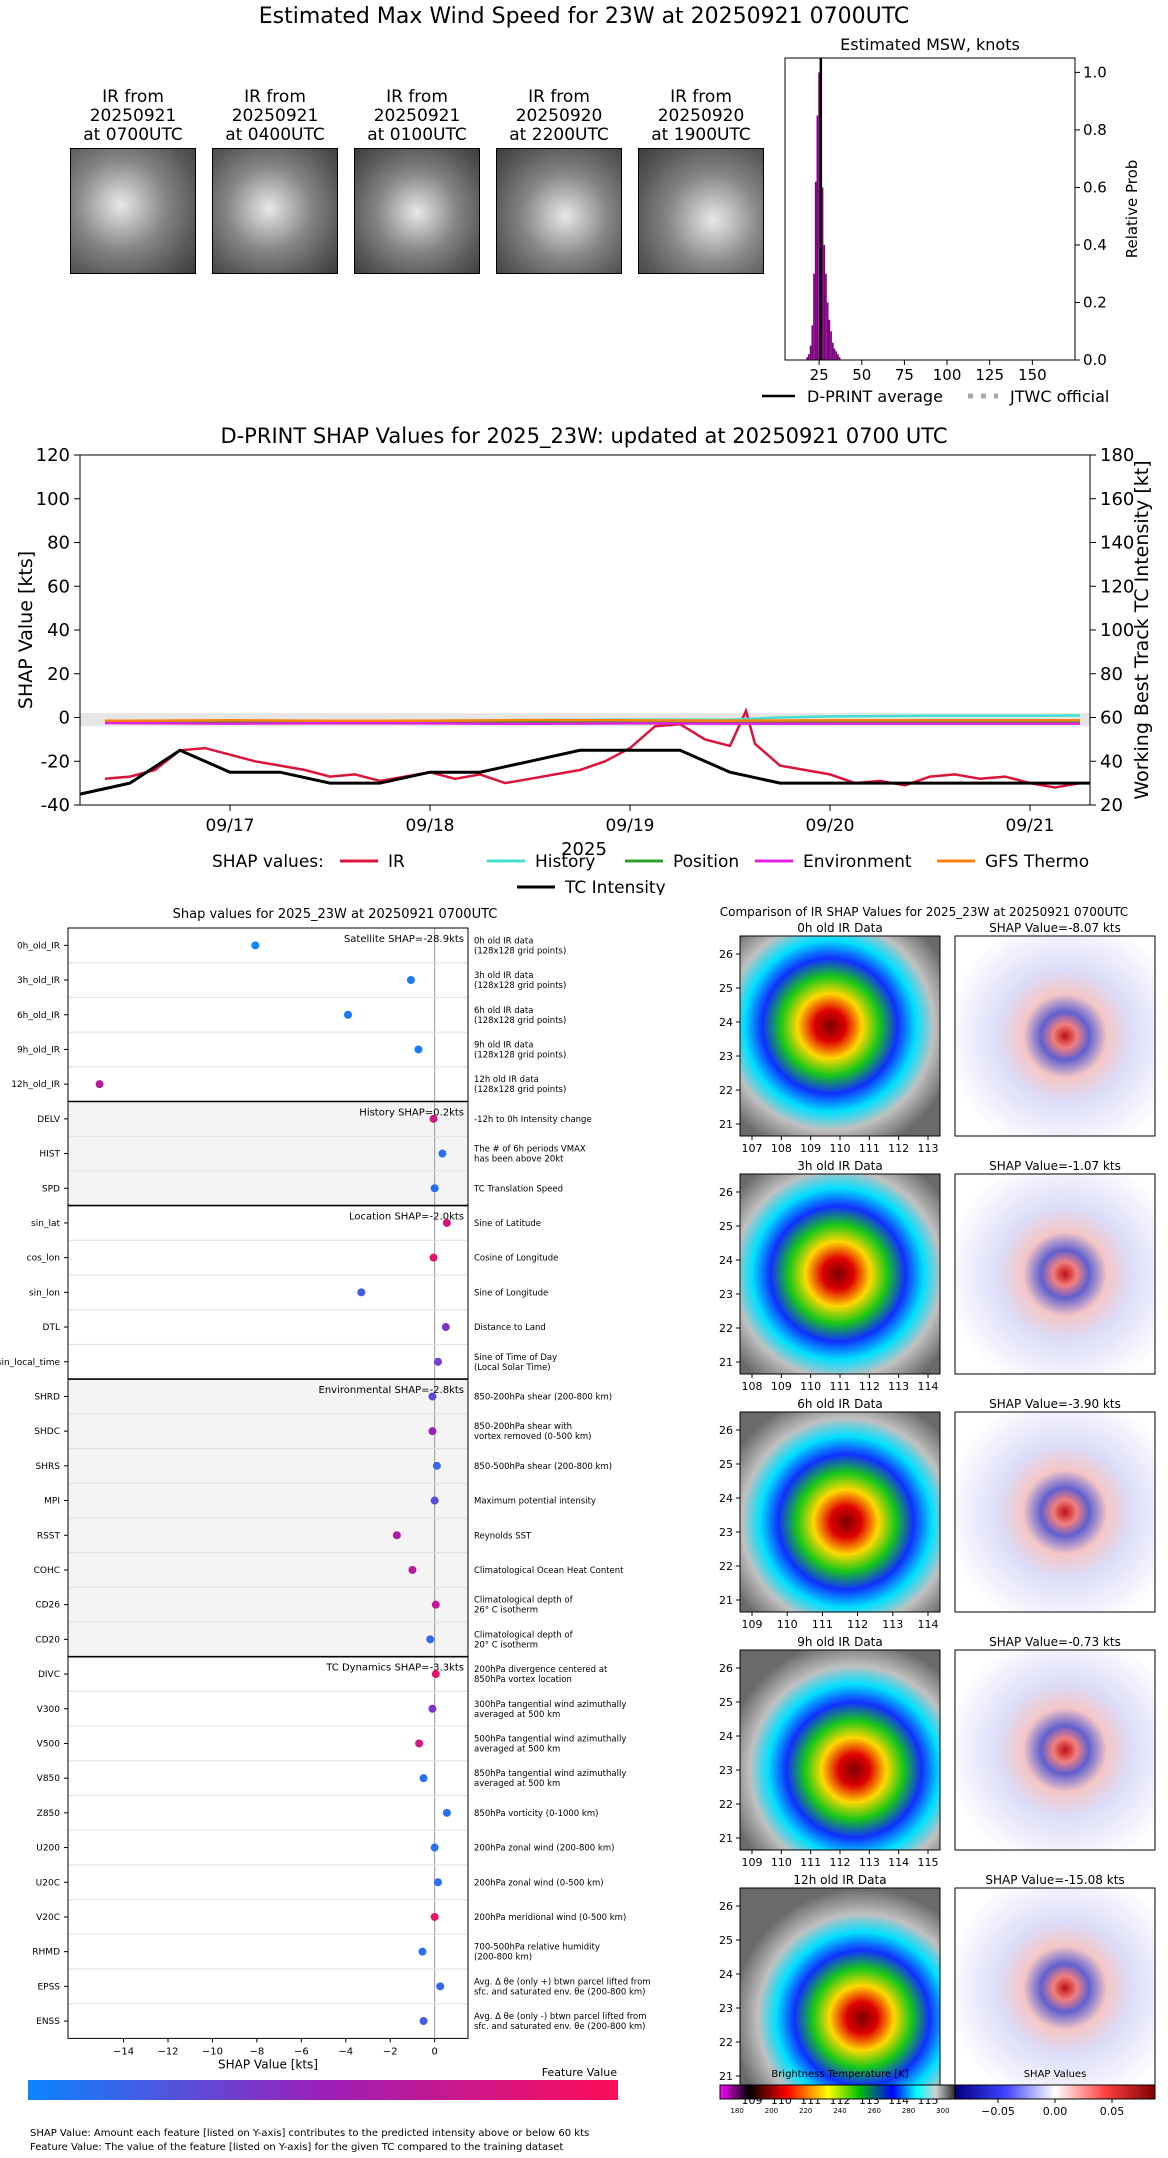 The width and height of the screenshot is (1168, 2158). Describe the element at coordinates (1055, 1166) in the screenshot. I see `shap-panel-title: SHAP Value=-1.07 kts` at that location.